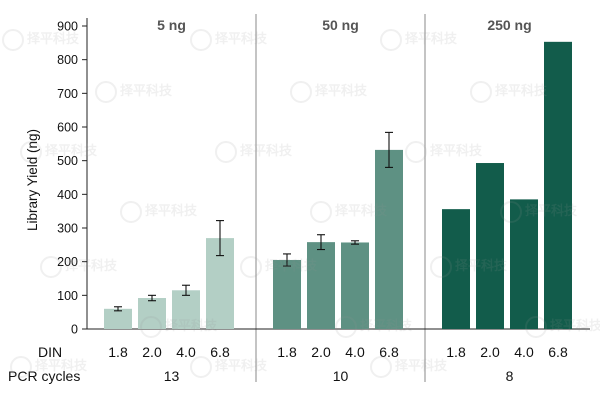 The width and height of the screenshot is (600, 400). Describe the element at coordinates (67, 128) in the screenshot. I see `y-tick-label: 600` at that location.